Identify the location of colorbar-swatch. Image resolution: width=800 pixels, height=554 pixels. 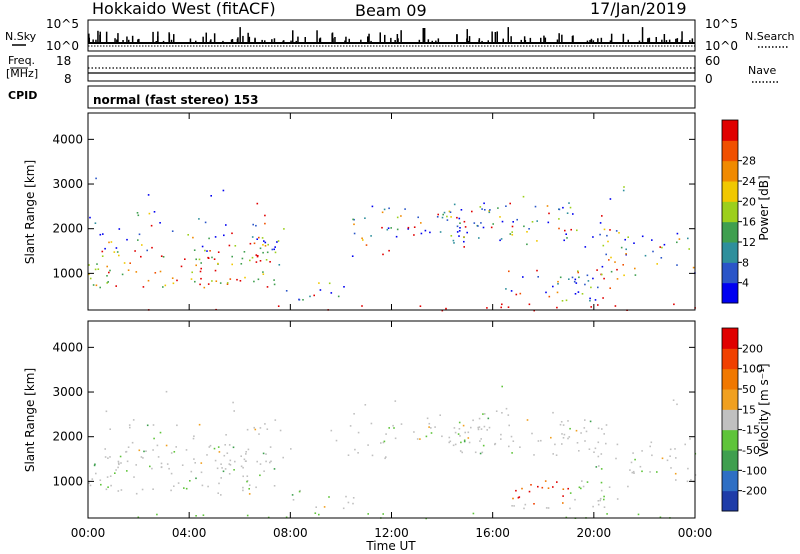
(730, 191).